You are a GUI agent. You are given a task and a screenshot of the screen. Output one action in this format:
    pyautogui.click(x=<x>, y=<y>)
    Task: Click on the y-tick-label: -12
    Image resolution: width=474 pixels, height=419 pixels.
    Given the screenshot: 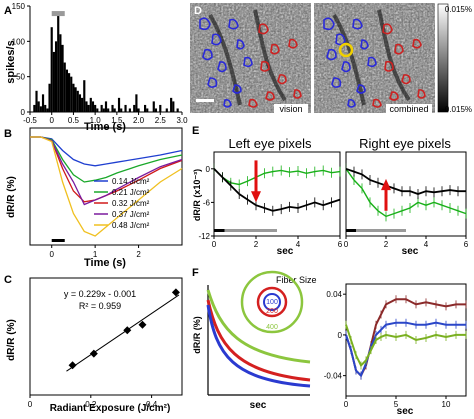 What is the action you would take?
    pyautogui.click(x=204, y=236)
    